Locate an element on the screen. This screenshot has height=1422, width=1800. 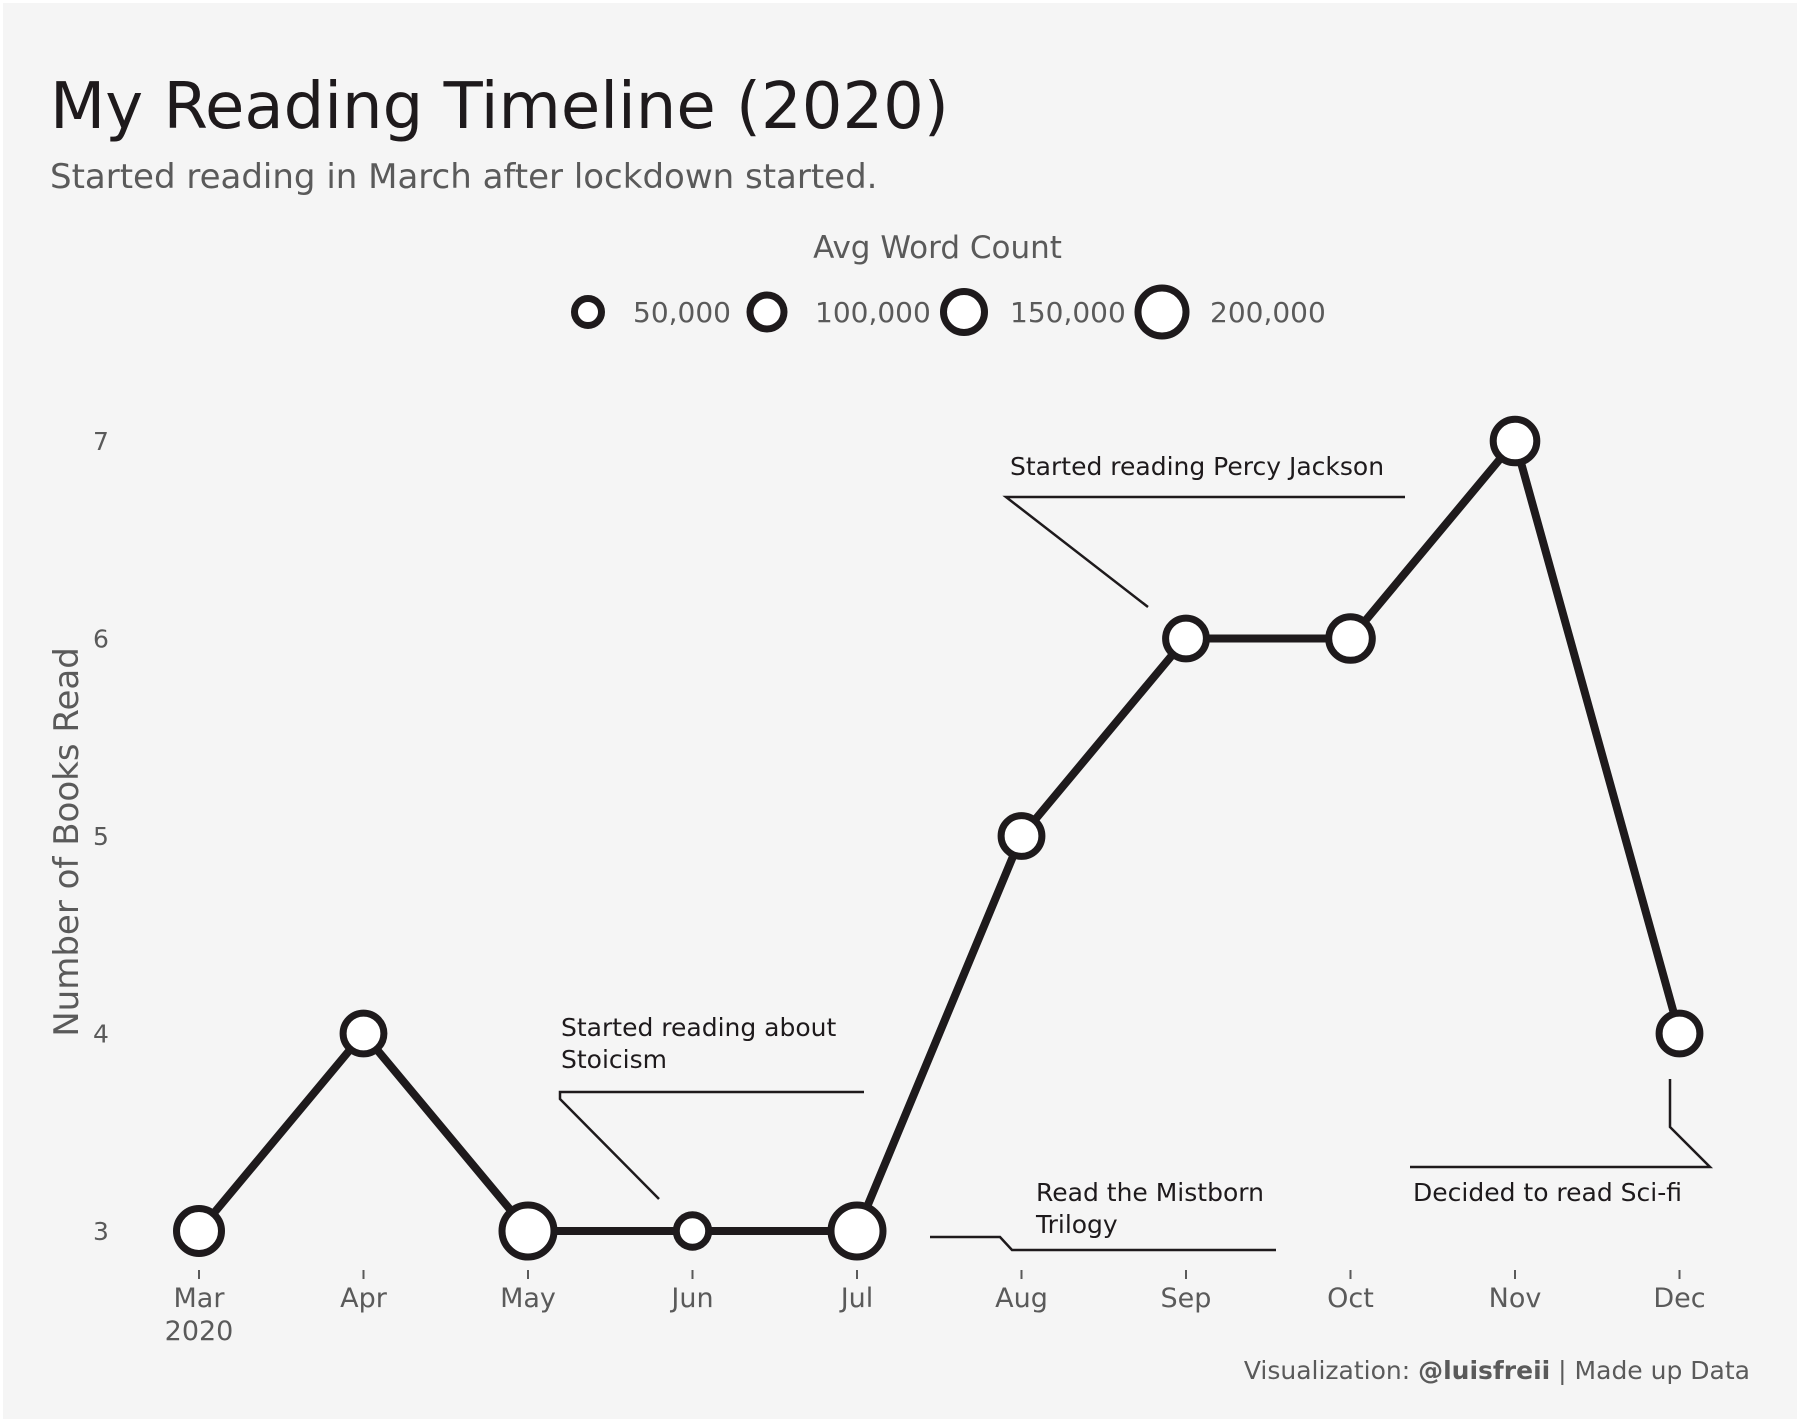
point-nov is located at coordinates (1515, 441).